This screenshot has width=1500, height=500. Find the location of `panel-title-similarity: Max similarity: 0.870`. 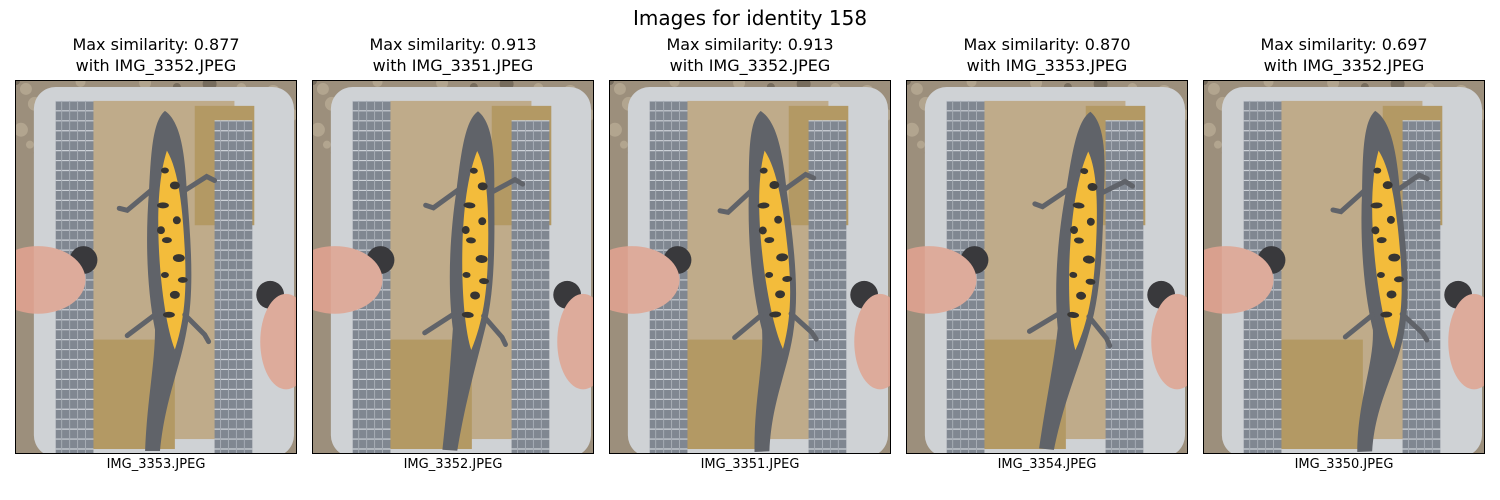

panel-title-similarity: Max similarity: 0.870 is located at coordinates (1047, 44).